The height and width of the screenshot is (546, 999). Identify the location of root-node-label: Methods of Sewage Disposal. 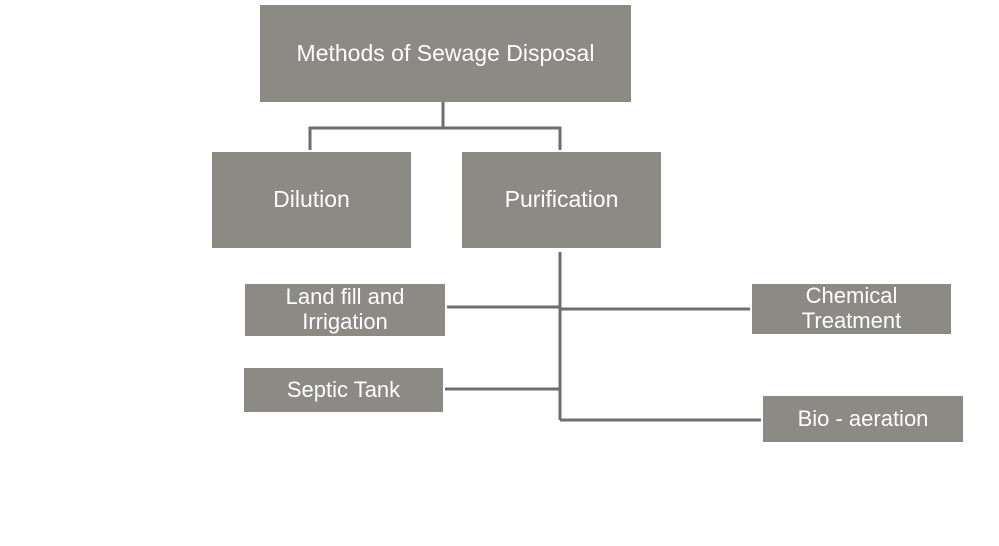
(445, 52).